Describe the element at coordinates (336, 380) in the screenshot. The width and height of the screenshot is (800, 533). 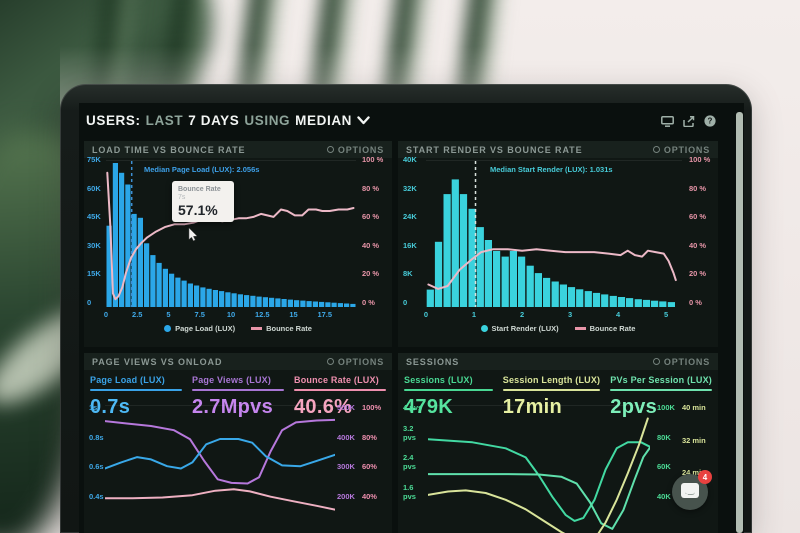
I see `metric-label: Bounce Rate (LUX)` at that location.